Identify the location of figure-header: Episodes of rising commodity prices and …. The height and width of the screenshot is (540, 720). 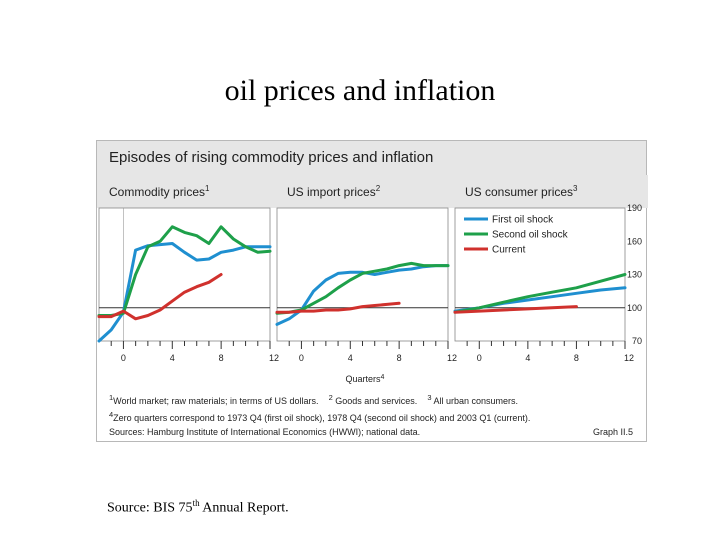
(371, 158).